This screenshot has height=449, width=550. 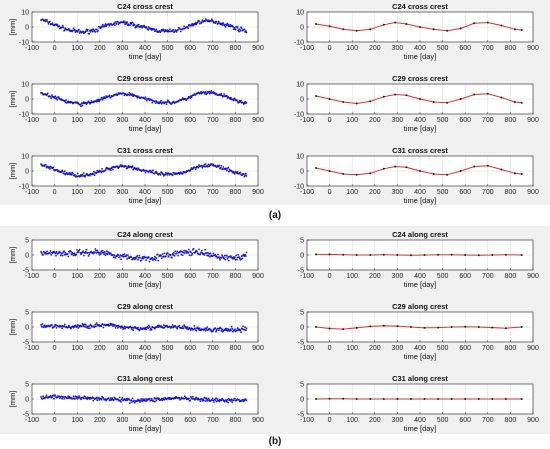 What do you see at coordinates (236, 420) in the screenshot?
I see `x-tick-label: 800` at bounding box center [236, 420].